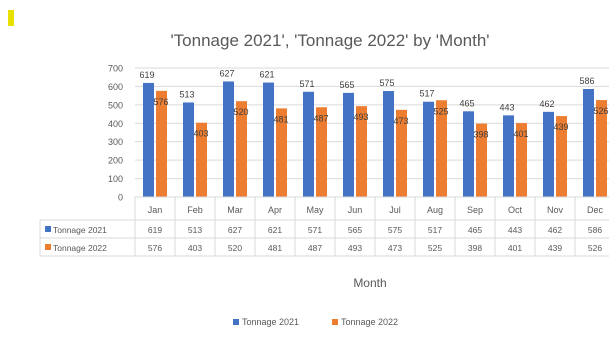 This screenshot has width=609, height=348. I want to click on data-label: 513, so click(186, 94).